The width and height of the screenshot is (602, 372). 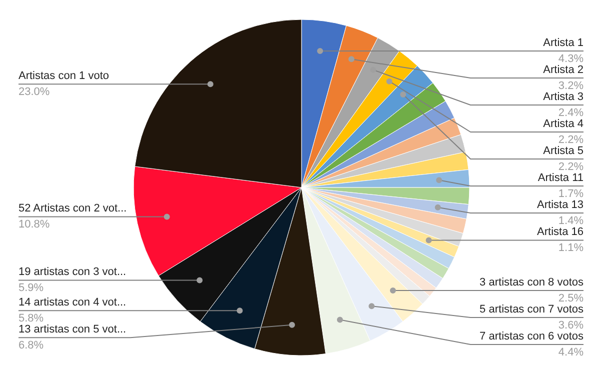 I want to click on data-label: 4.3%, so click(x=571, y=58).